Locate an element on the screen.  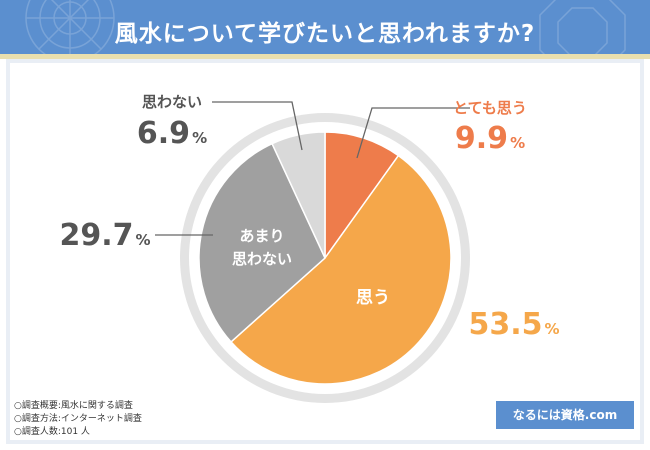
survey-note-respondents: ○調査人数:101 人 is located at coordinates (52, 432).